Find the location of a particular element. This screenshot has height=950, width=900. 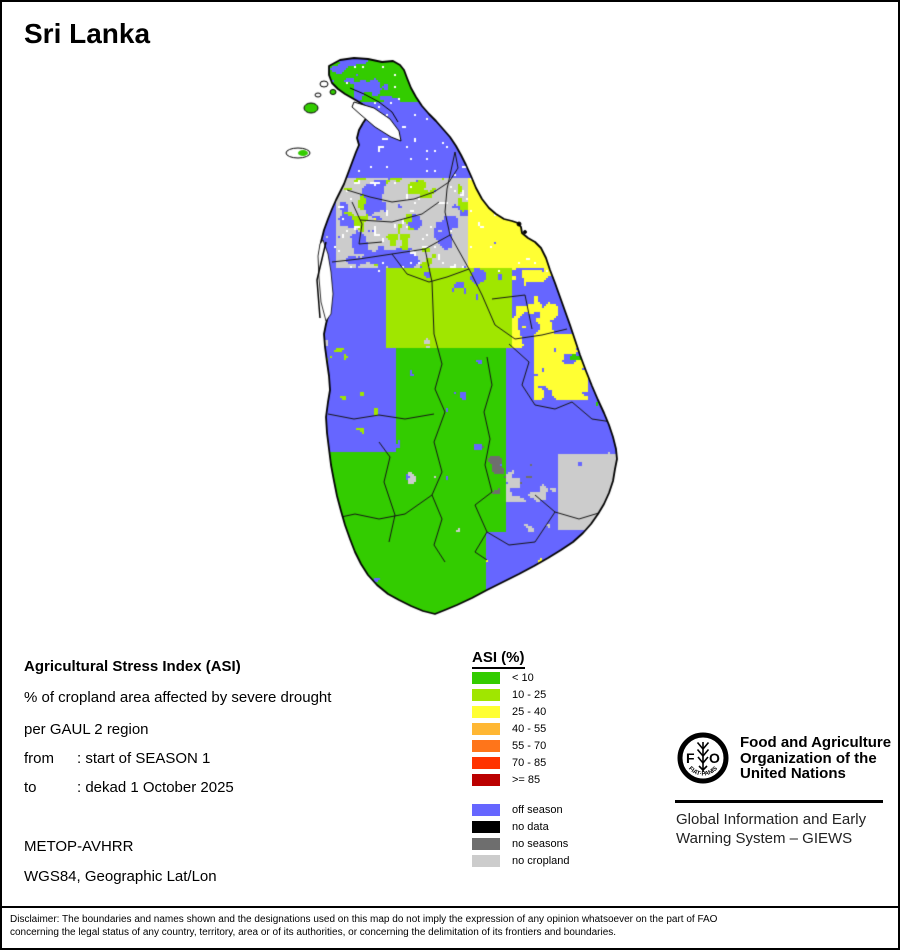

fao-logo-motto: FIAT·PANIS is located at coordinates (703, 772).